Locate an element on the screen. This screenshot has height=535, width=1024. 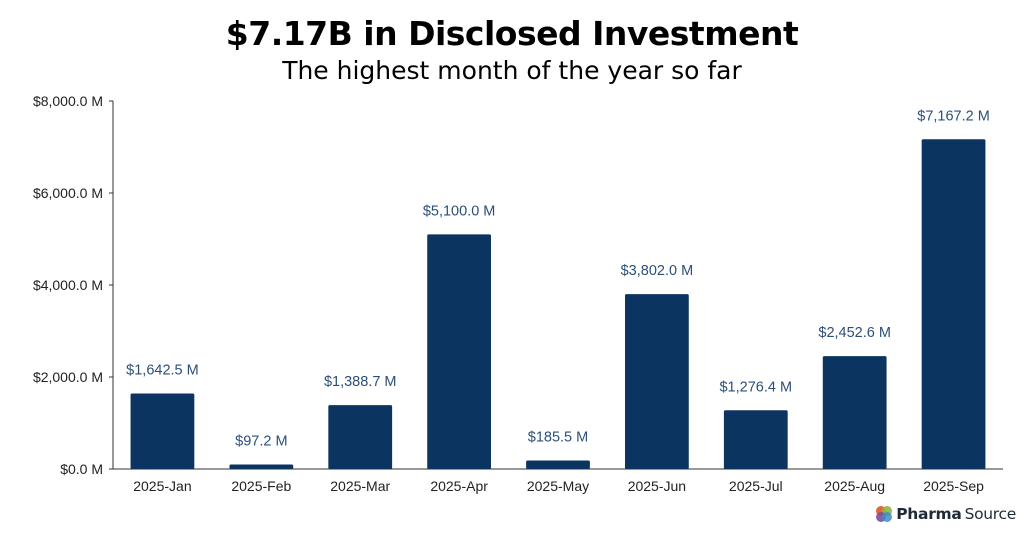
data-label: $1,388.7 M is located at coordinates (360, 382).